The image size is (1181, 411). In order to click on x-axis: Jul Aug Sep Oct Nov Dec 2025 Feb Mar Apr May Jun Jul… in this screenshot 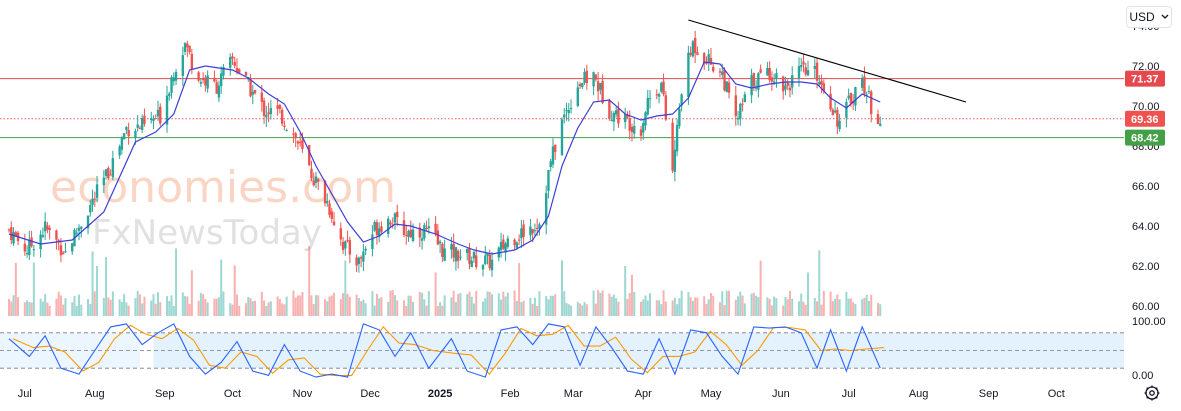, I will do `click(541, 394)`.